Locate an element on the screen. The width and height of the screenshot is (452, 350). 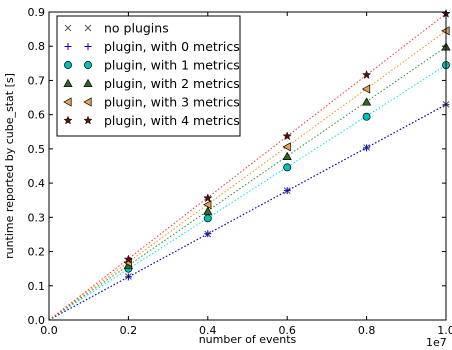
x-tick-label: 0.2 is located at coordinates (129, 330).